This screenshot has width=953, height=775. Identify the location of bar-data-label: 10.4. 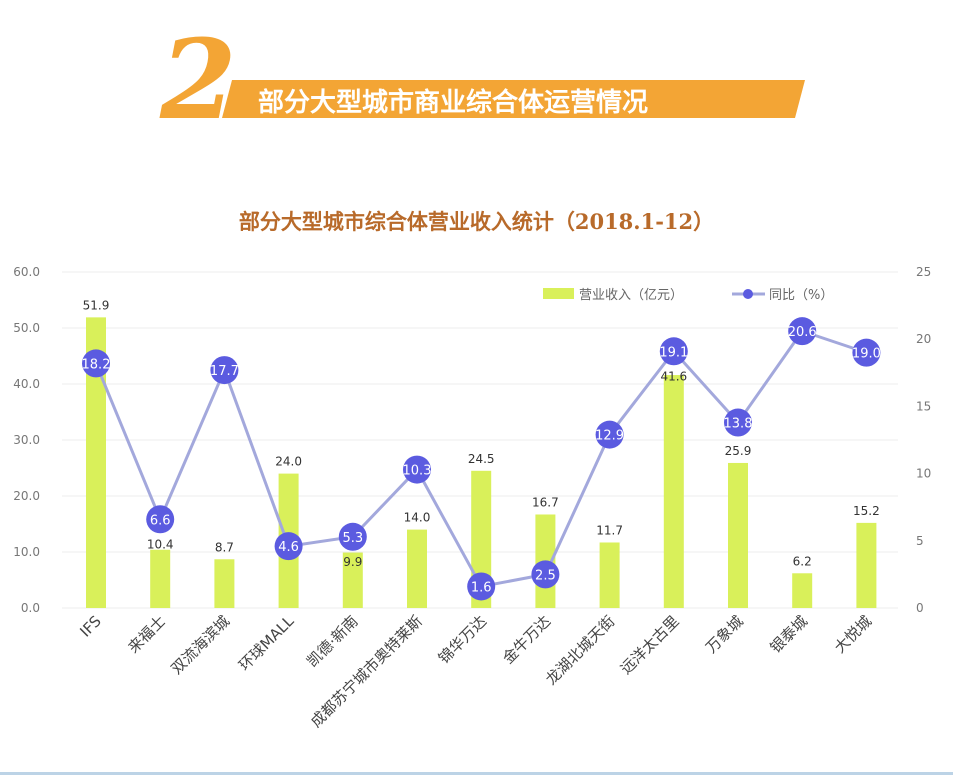
(160, 544).